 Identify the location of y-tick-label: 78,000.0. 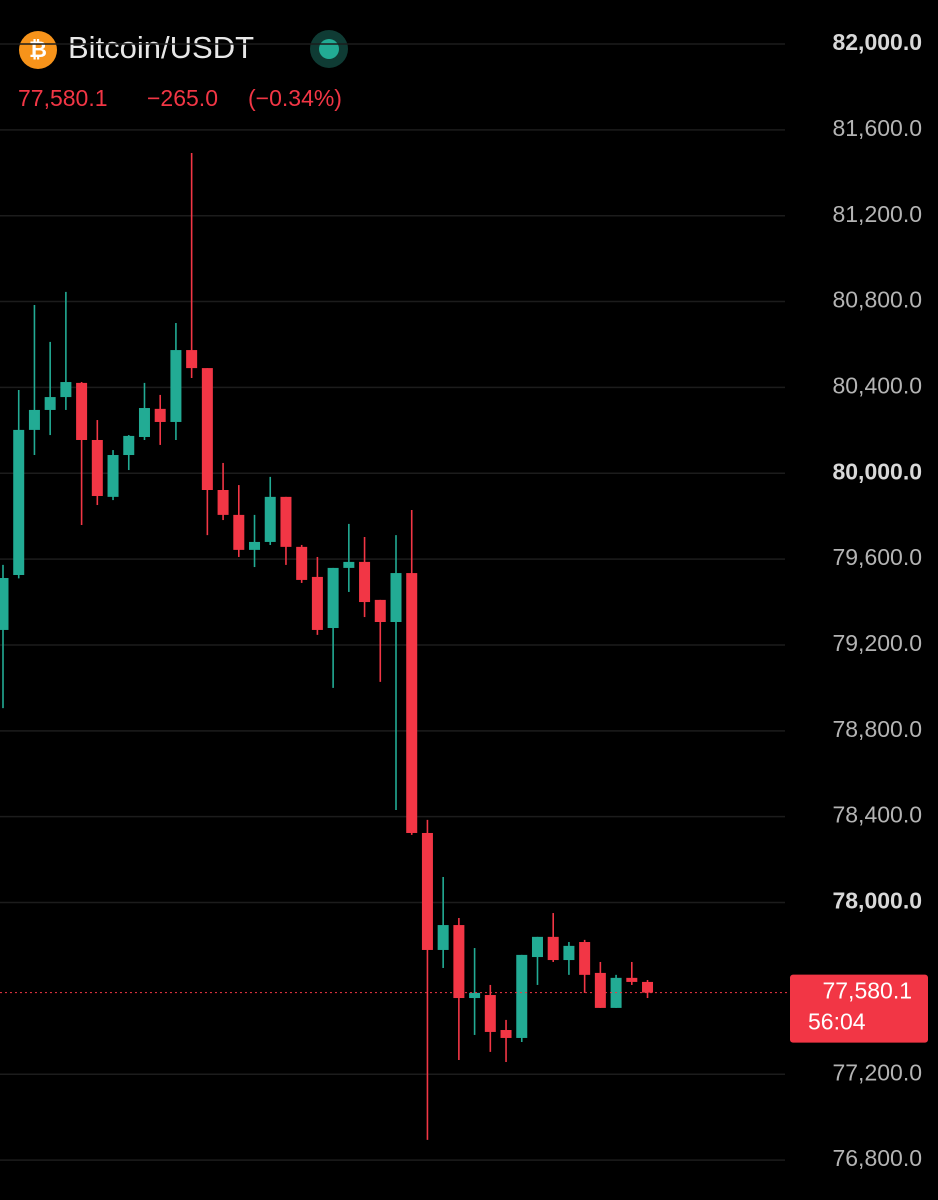
(877, 901).